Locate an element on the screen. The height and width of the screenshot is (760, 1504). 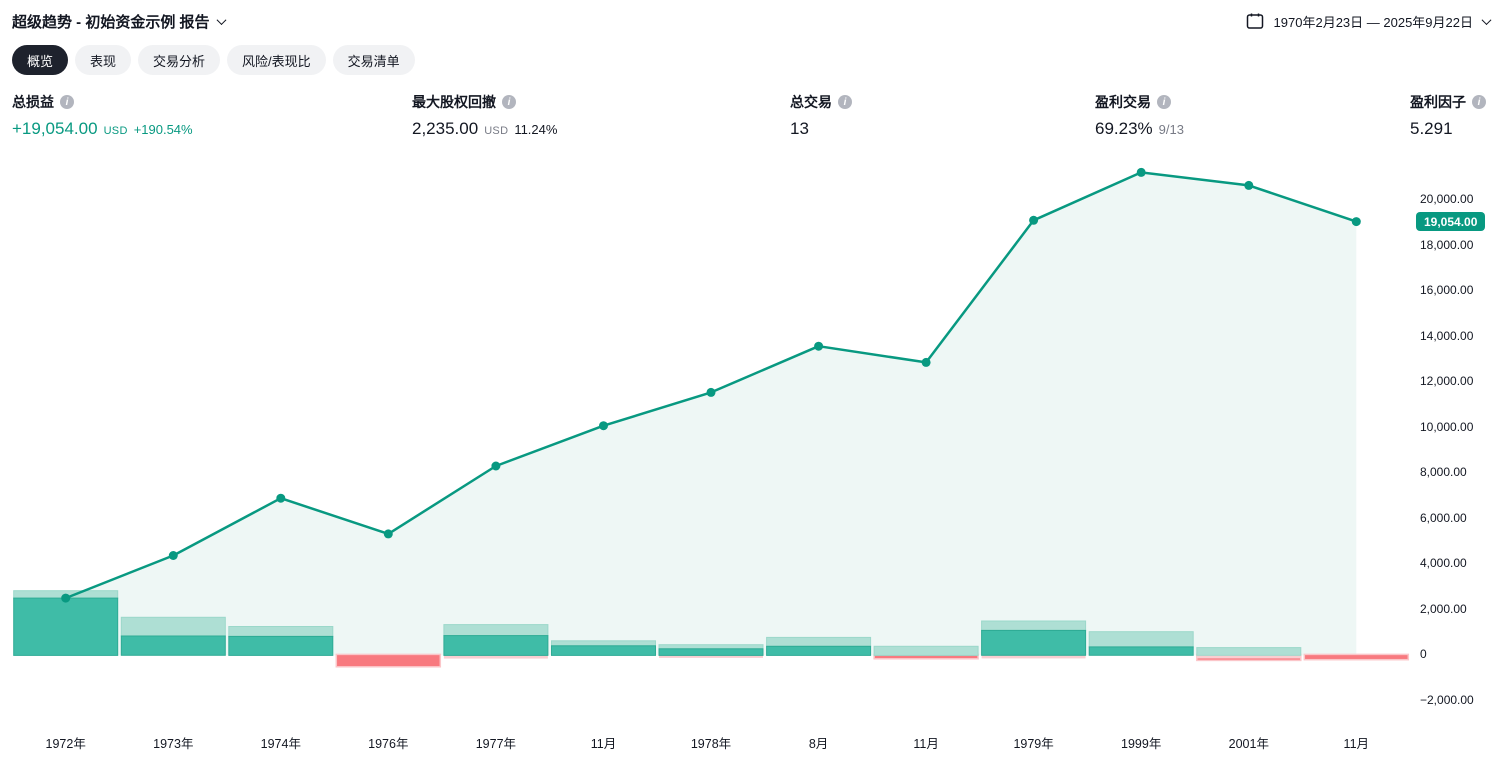
x-axis-label: 1974年 is located at coordinates (280, 744).